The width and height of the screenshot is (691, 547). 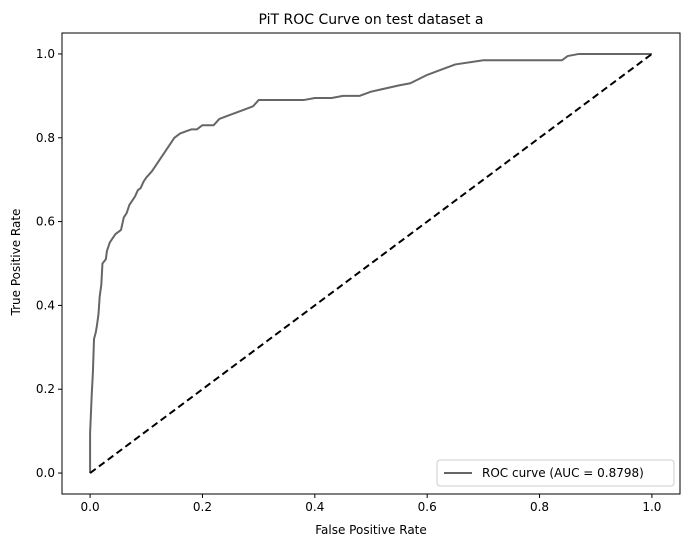 I want to click on x-tick-label: 0.6, so click(x=427, y=507).